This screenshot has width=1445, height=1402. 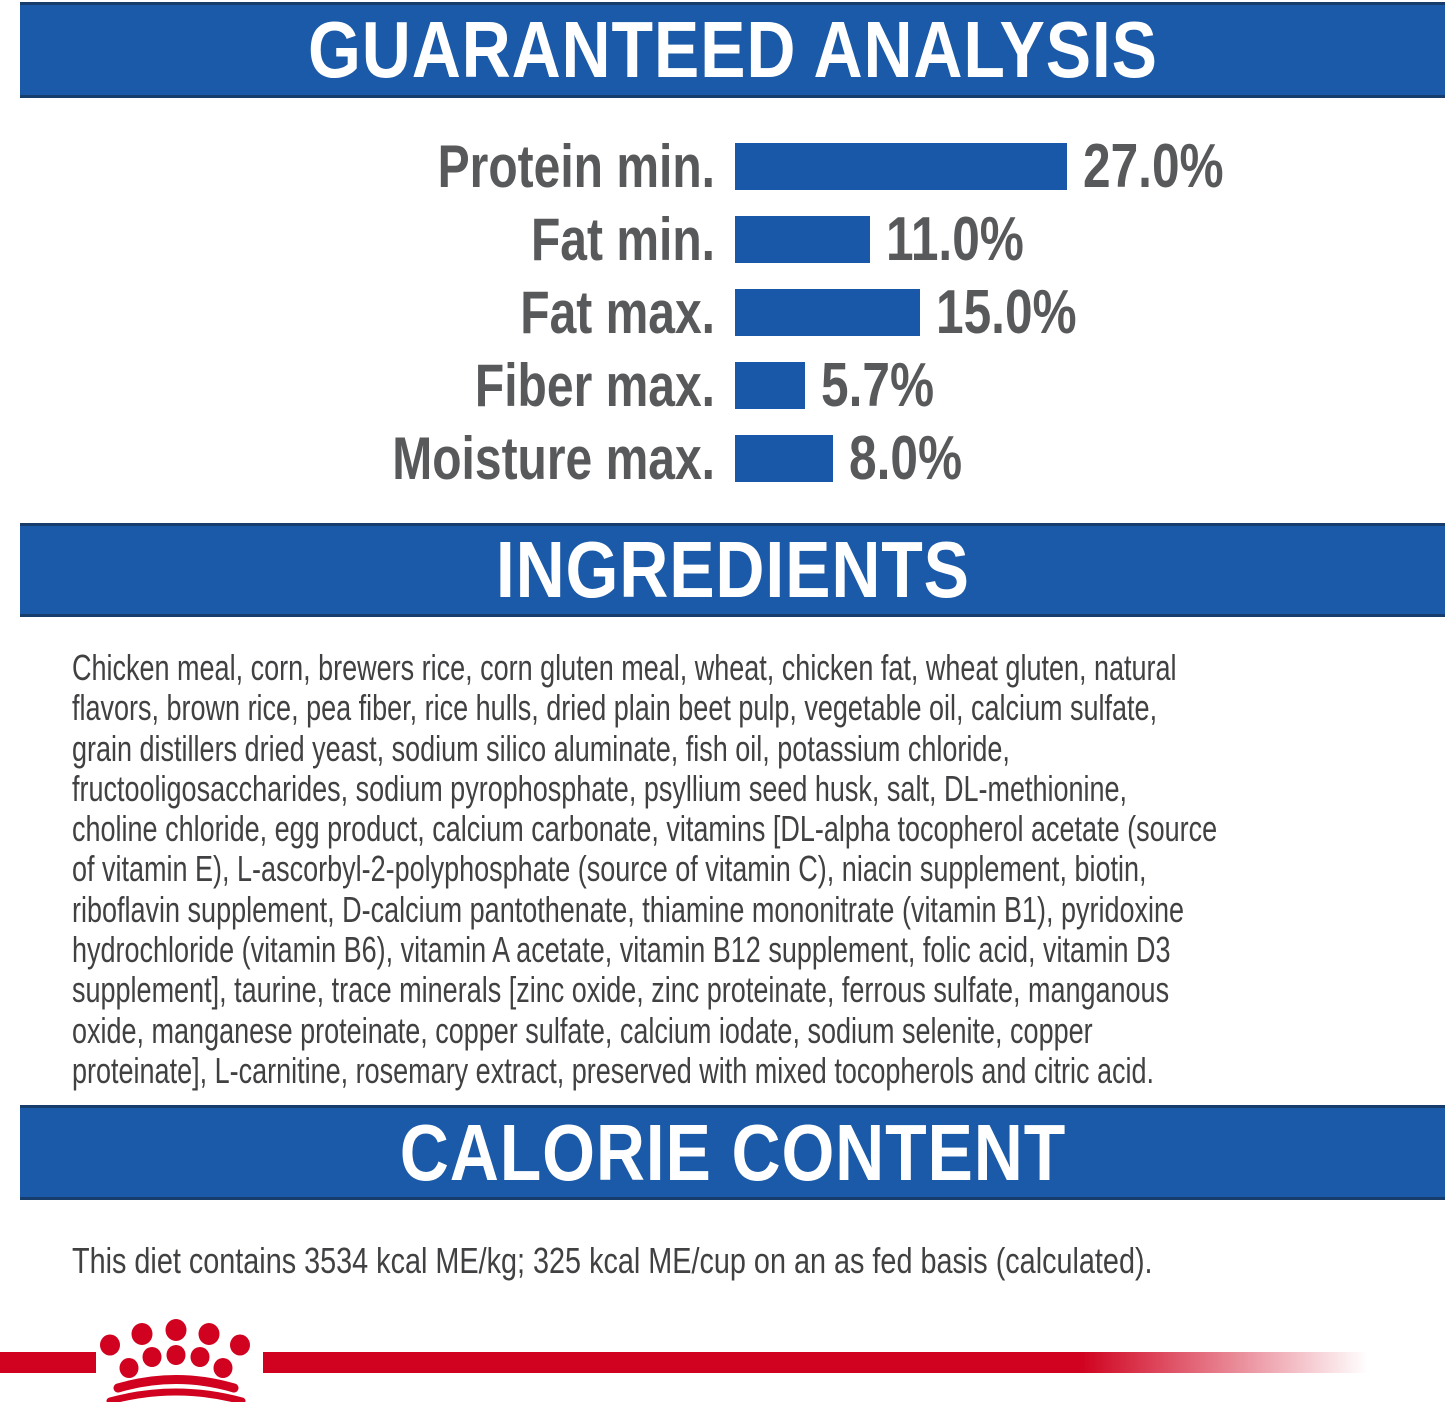 I want to click on ingredients-title: INGREDIENTS, so click(x=732, y=569).